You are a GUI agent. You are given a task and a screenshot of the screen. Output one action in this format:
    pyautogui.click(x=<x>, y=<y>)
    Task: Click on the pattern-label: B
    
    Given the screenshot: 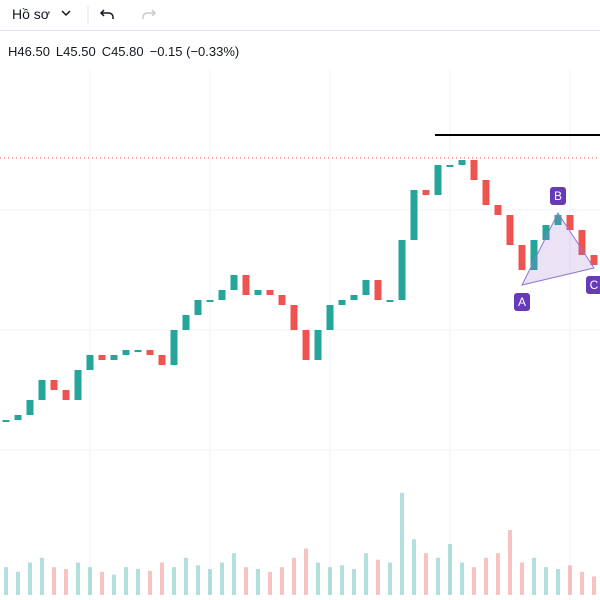 What is the action you would take?
    pyautogui.click(x=558, y=196)
    